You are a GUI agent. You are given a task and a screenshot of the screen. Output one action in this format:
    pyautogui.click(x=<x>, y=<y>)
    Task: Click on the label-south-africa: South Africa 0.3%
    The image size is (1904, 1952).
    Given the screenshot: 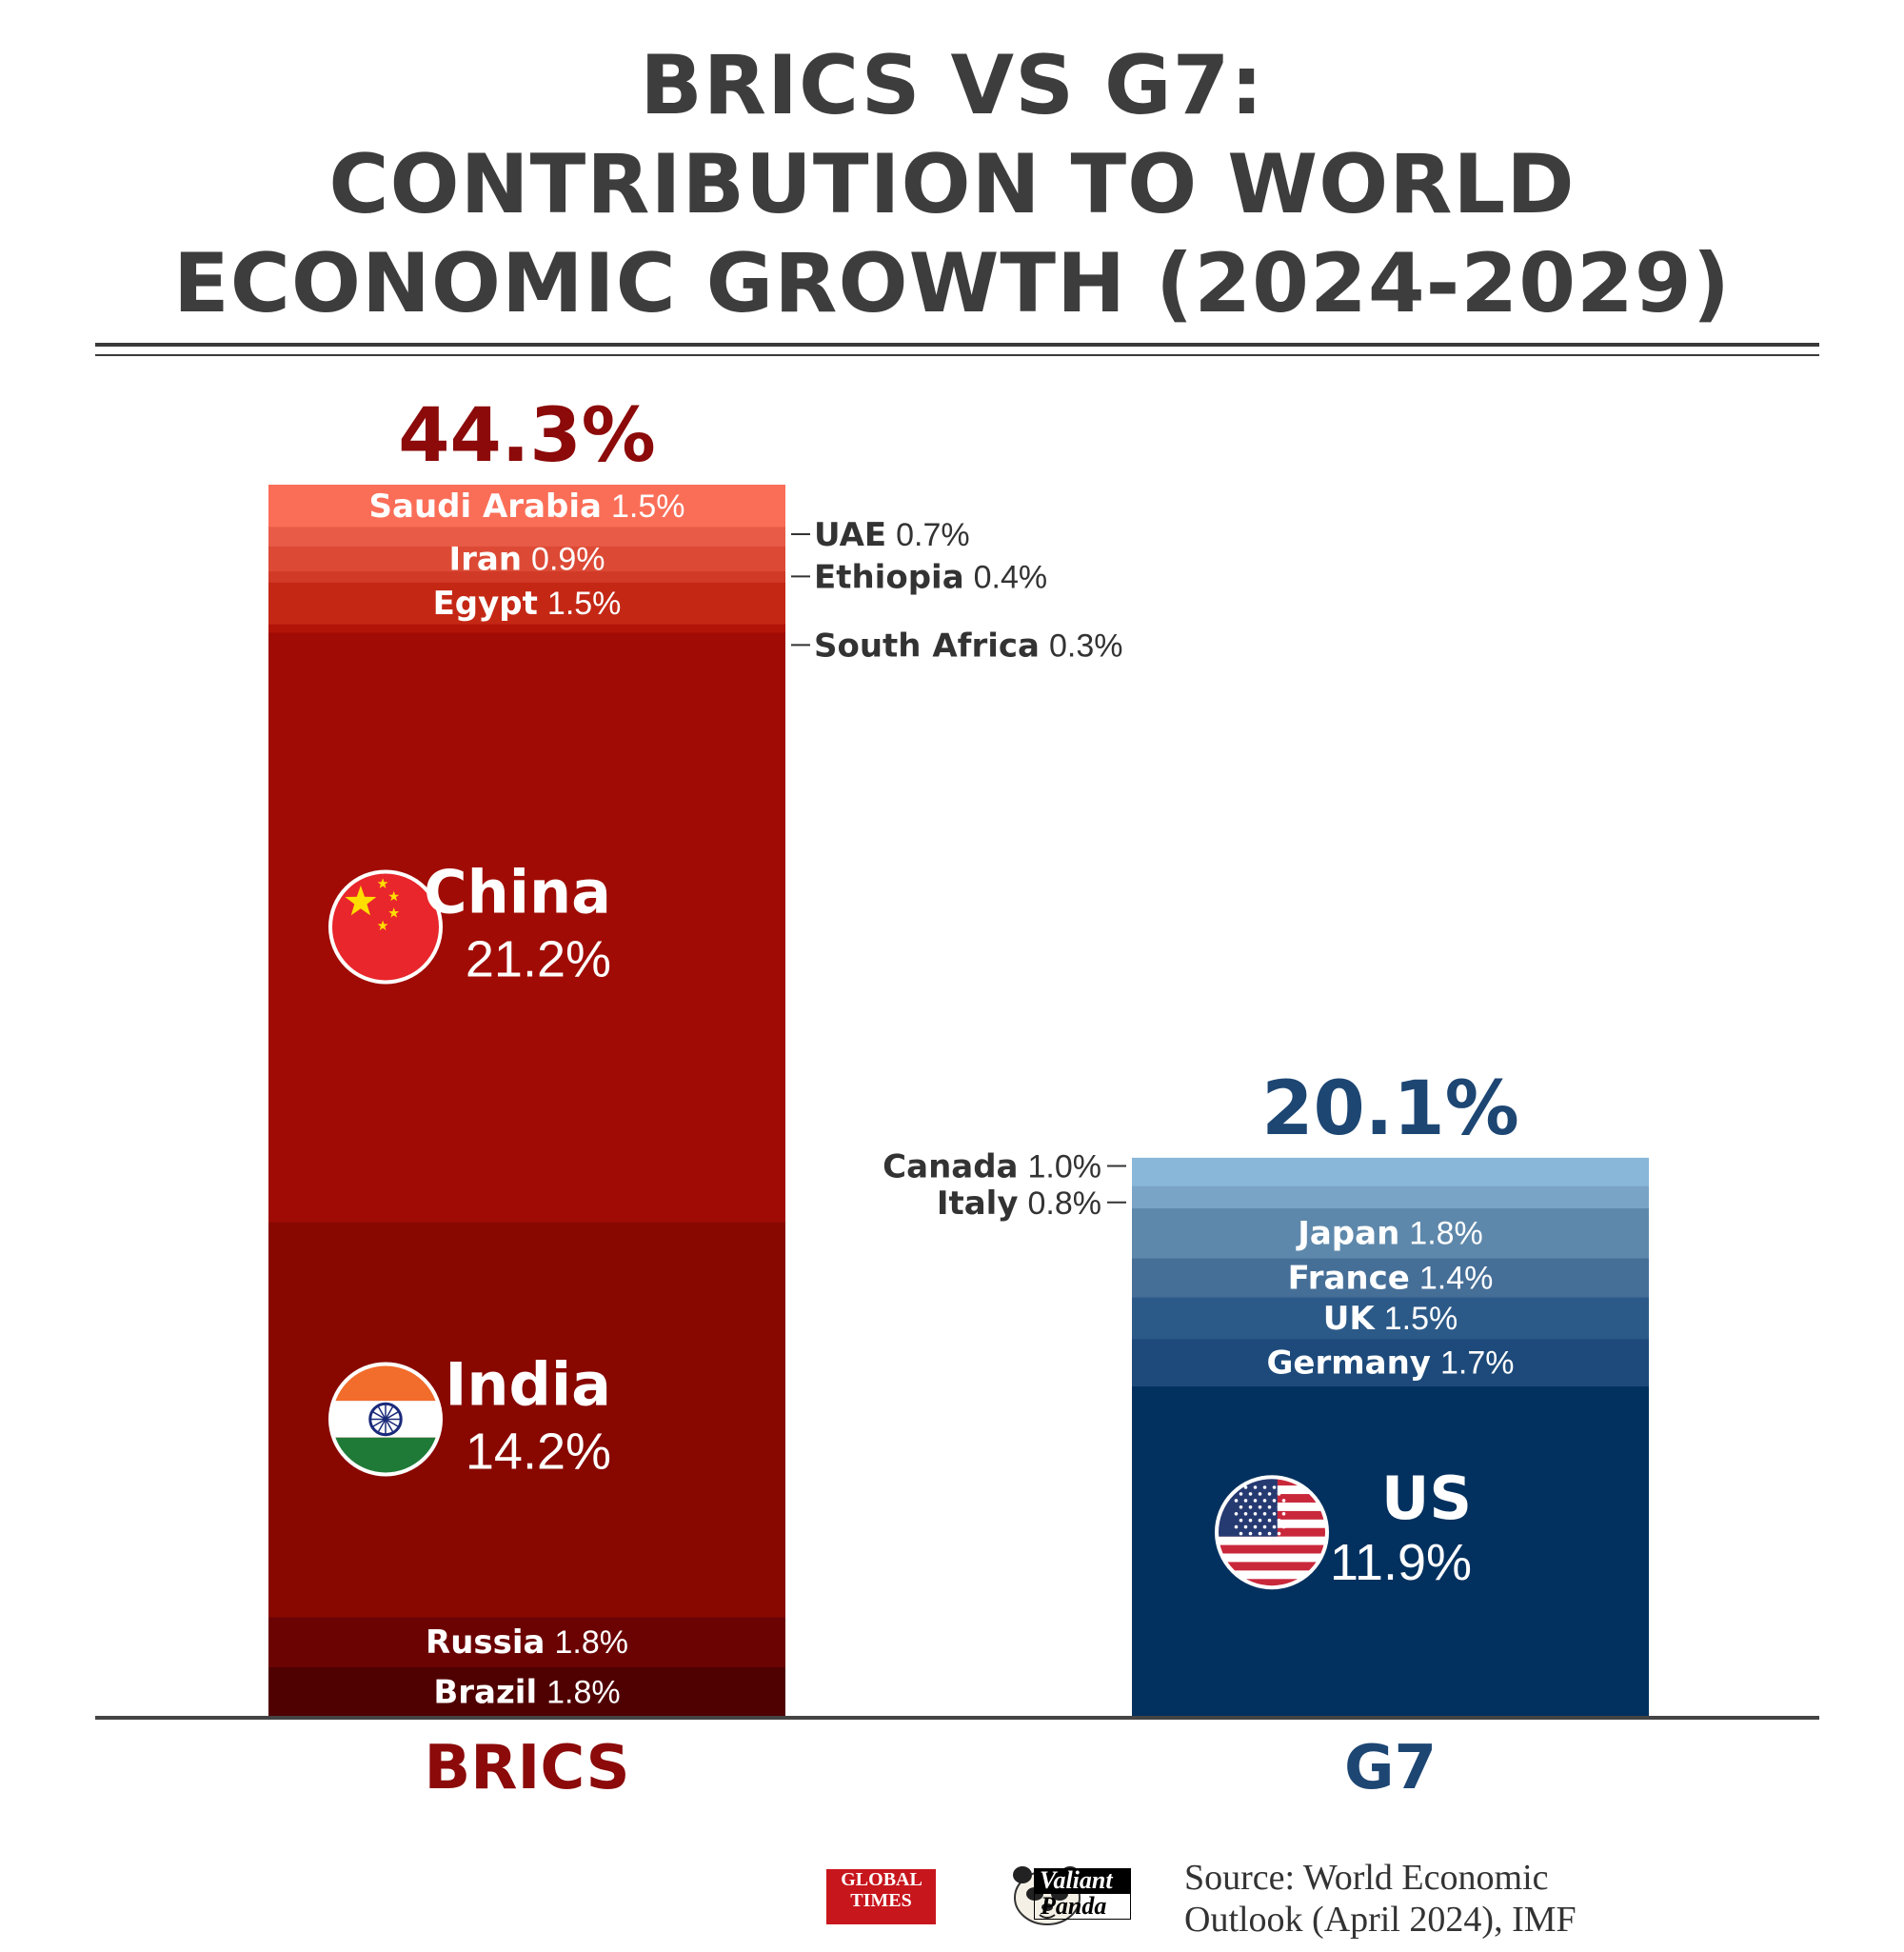 What is the action you would take?
    pyautogui.click(x=968, y=646)
    